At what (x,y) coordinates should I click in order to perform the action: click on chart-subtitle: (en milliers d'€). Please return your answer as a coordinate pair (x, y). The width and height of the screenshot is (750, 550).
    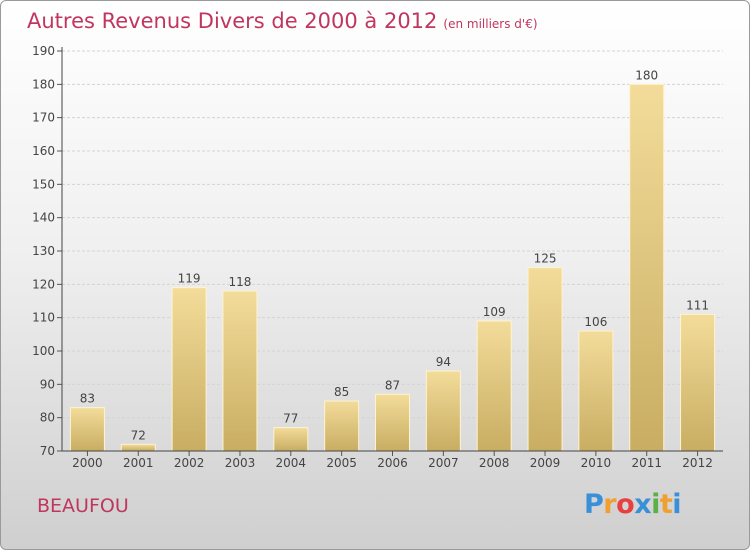
    Looking at the image, I should click on (490, 24).